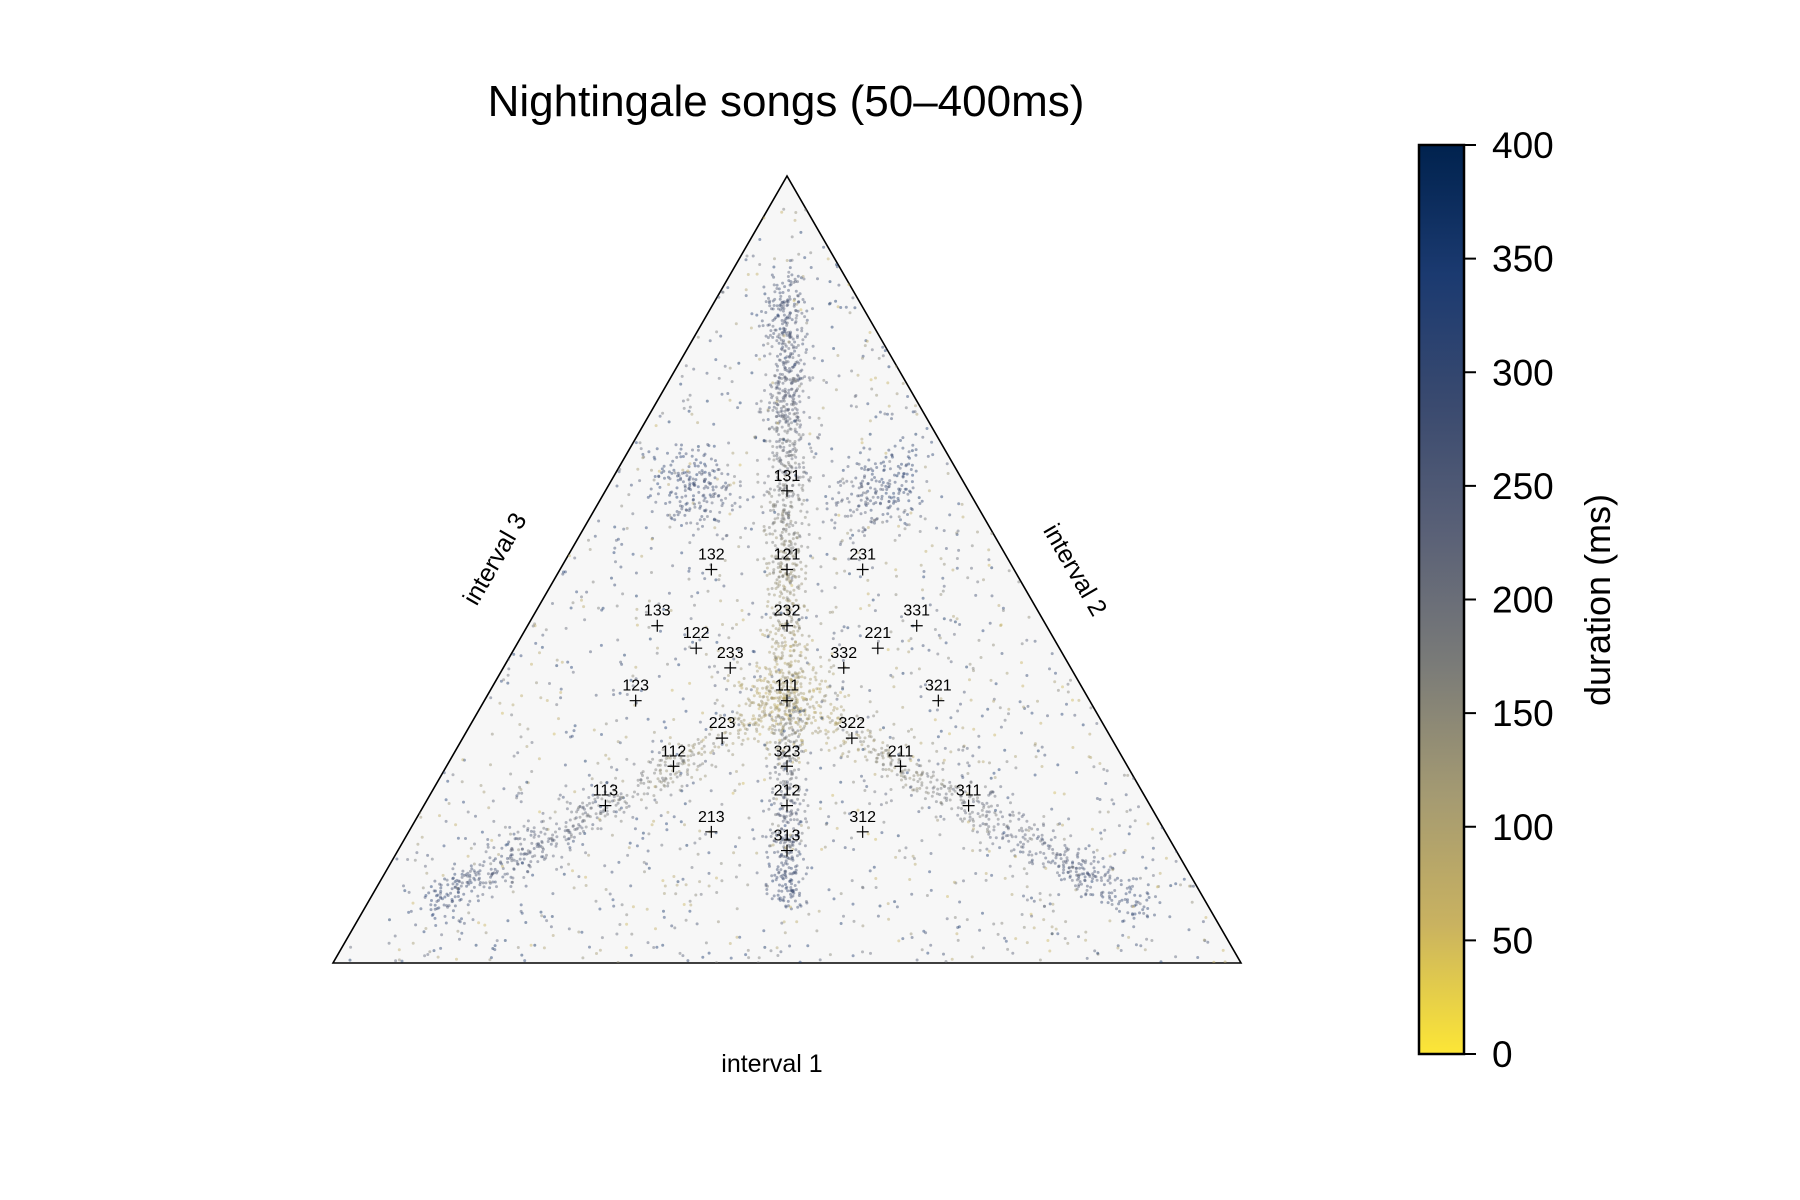 The width and height of the screenshot is (1800, 1200). I want to click on colorbar-tick-label: 150, so click(1523, 713).